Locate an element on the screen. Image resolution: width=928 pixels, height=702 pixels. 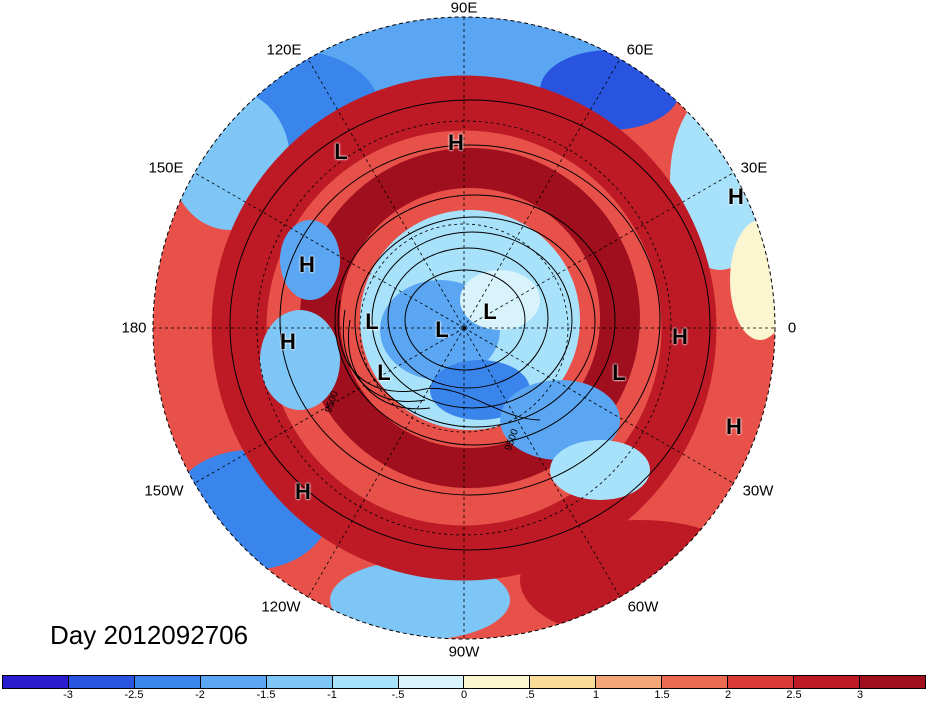
lon-label-0: 0 is located at coordinates (792, 328).